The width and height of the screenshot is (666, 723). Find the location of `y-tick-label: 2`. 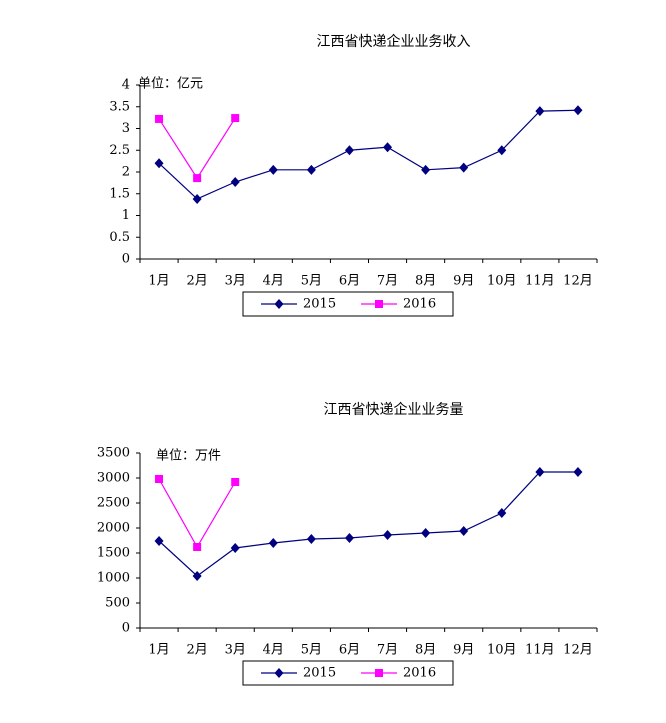

y-tick-label: 2 is located at coordinates (126, 172).